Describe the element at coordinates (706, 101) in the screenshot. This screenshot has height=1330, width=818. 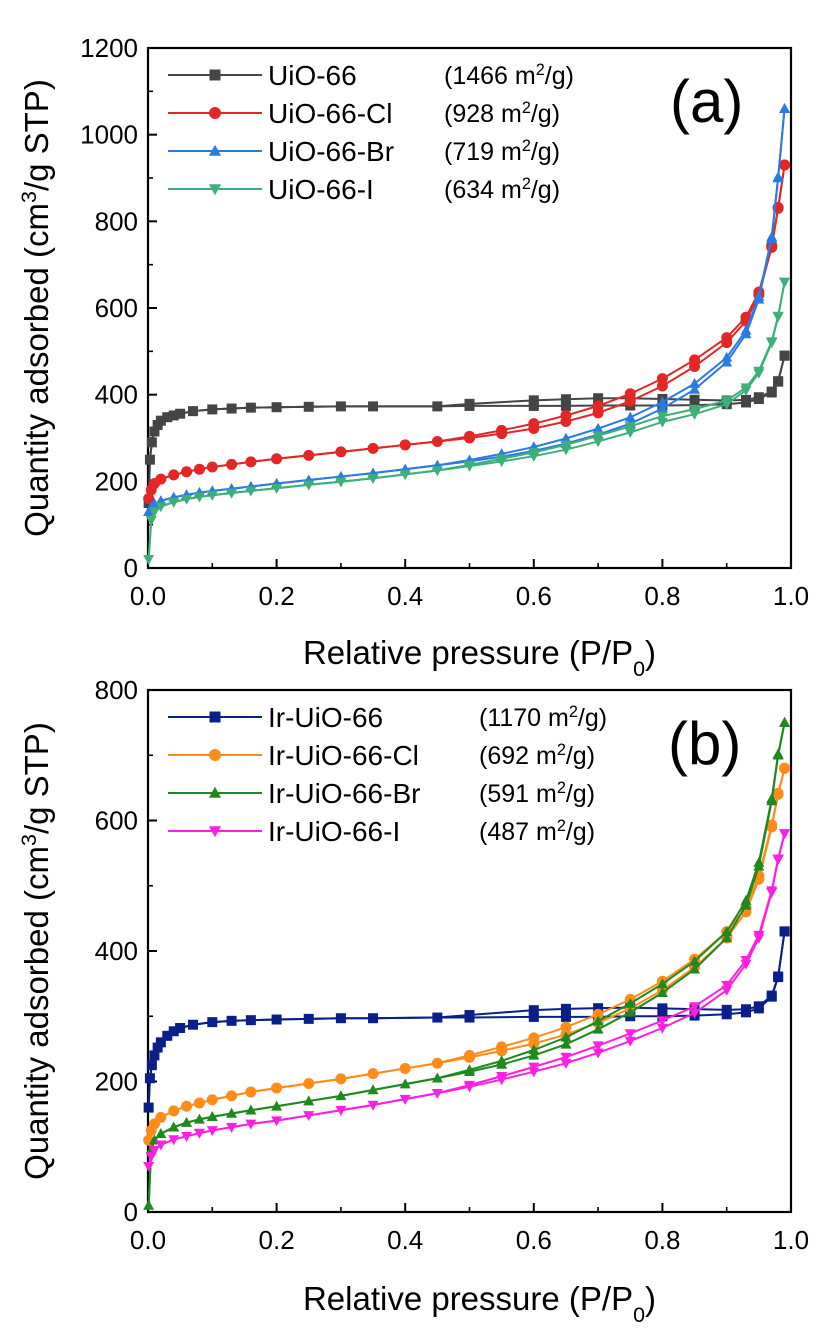
I see `panel-label: (a)` at that location.